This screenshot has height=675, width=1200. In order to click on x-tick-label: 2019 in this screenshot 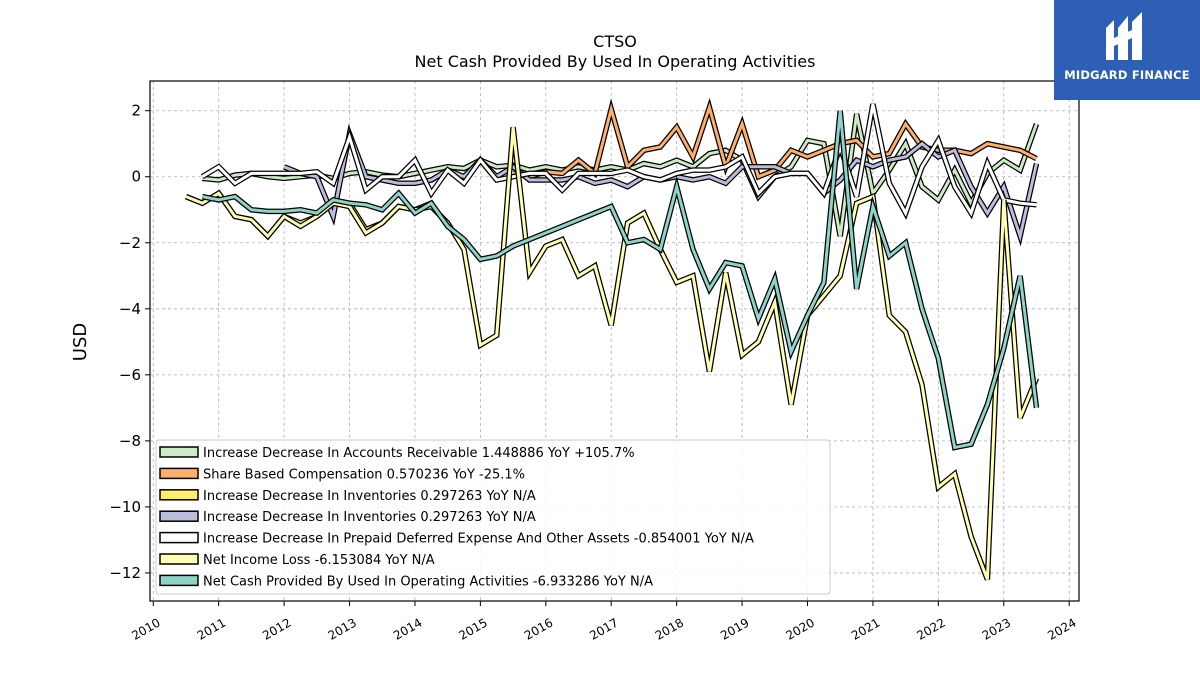, I will do `click(734, 628)`.